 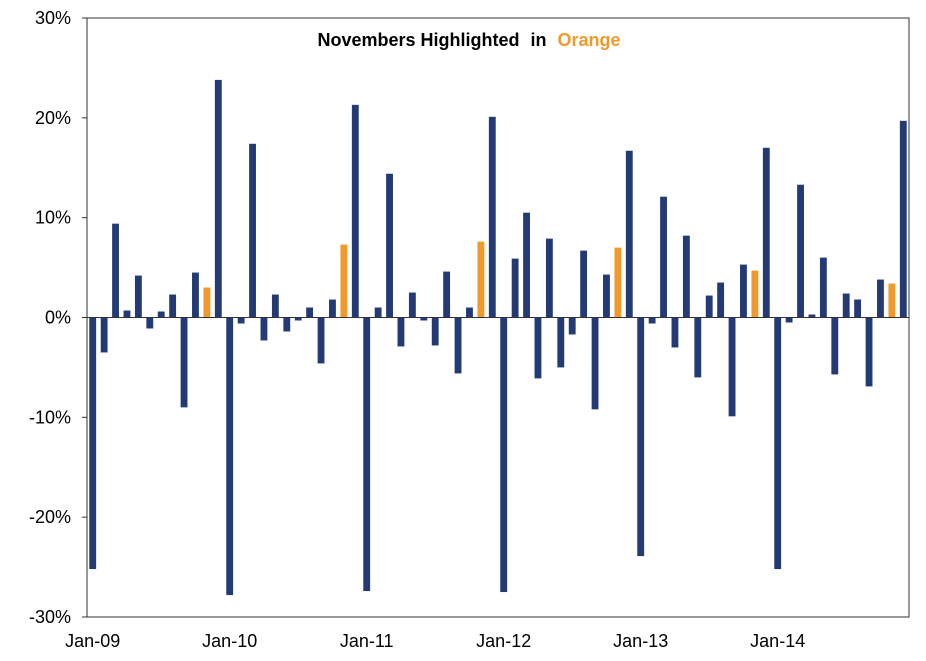 What do you see at coordinates (640, 641) in the screenshot?
I see `x-tick-label: Jan-13` at bounding box center [640, 641].